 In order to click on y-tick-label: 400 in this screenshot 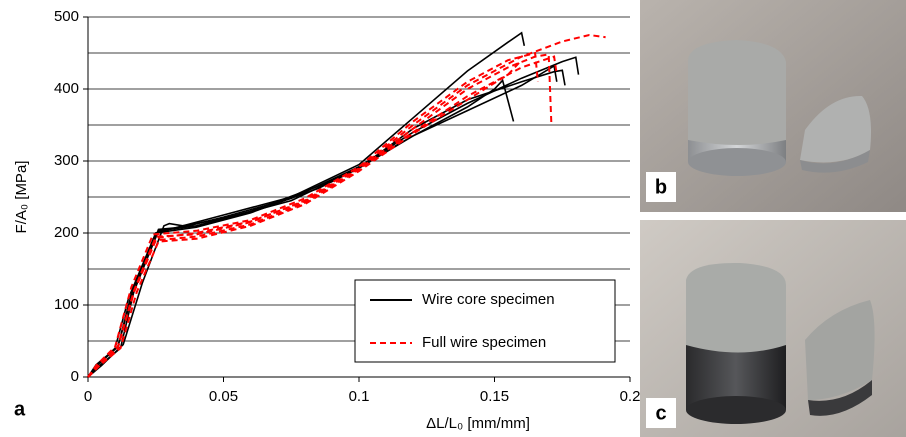, I will do `click(66, 88)`.